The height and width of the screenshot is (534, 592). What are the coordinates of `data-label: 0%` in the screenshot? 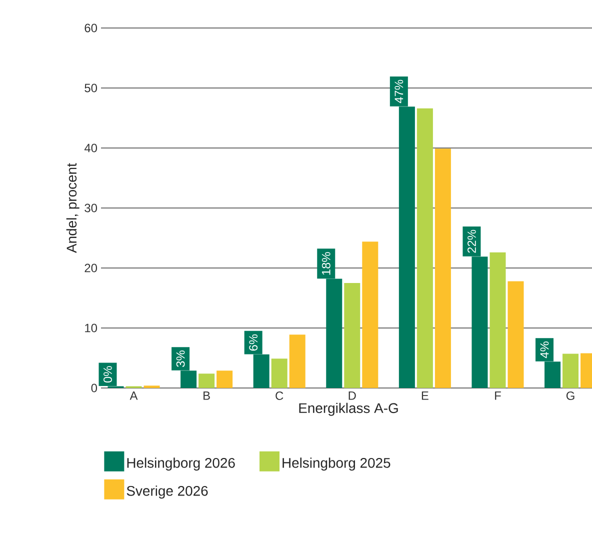 It's located at (108, 374).